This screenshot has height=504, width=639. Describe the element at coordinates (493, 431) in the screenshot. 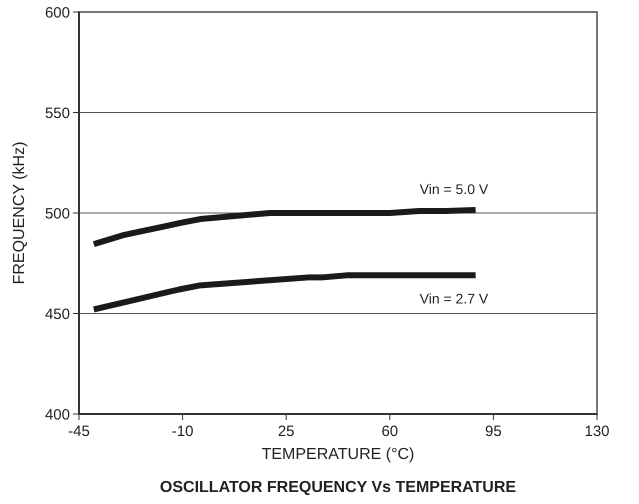

I see `x-tick-label: 95` at that location.